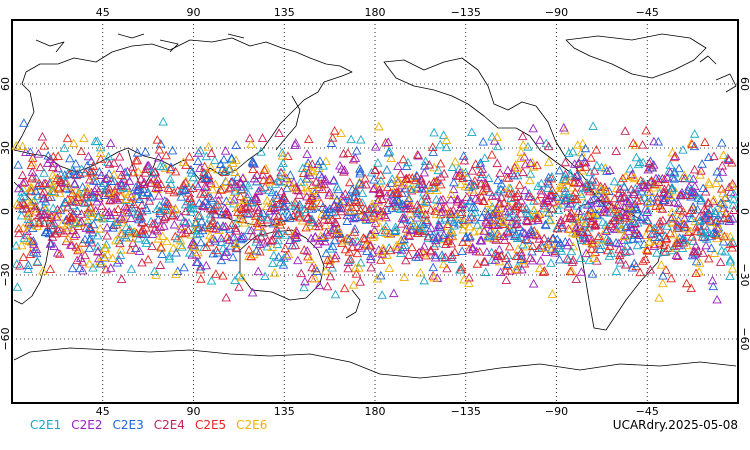 The height and width of the screenshot is (450, 750). What do you see at coordinates (556, 411) in the screenshot?
I see `bottom-tick-label: −90` at bounding box center [556, 411].